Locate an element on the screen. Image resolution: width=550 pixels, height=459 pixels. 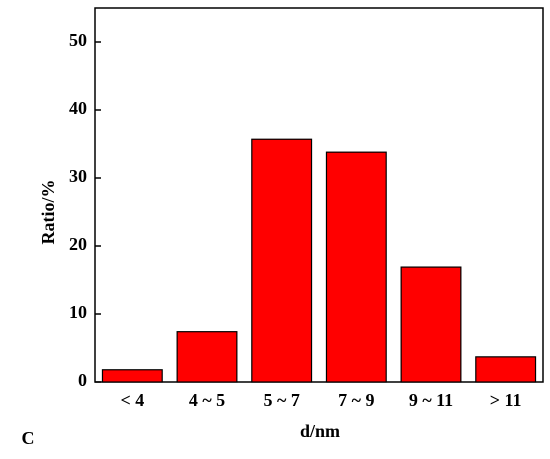
x-tick-label: 9 ~ 11 is located at coordinates (431, 400).